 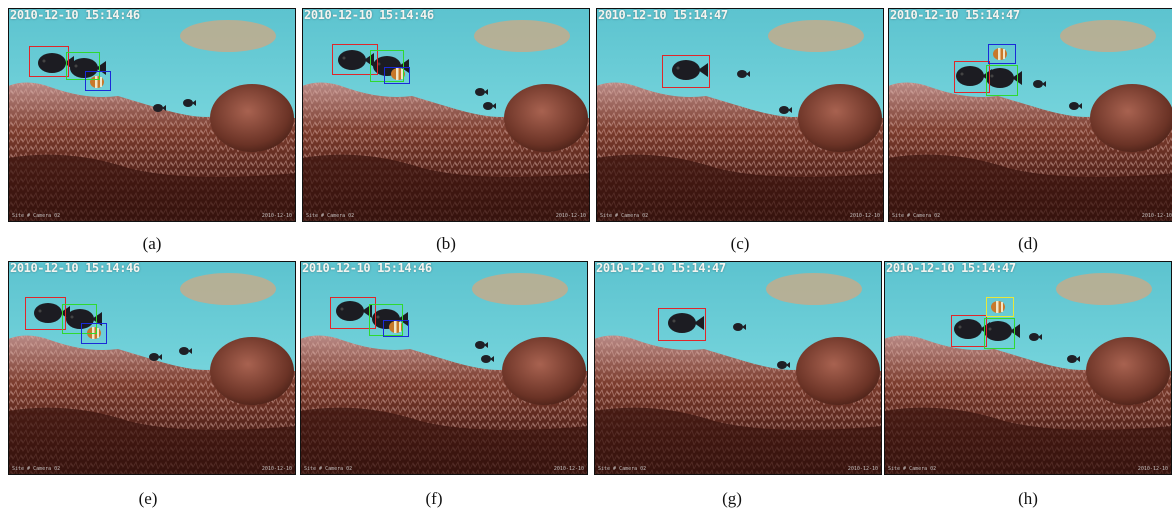 I want to click on bbox-yellow, so click(x=1000, y=307).